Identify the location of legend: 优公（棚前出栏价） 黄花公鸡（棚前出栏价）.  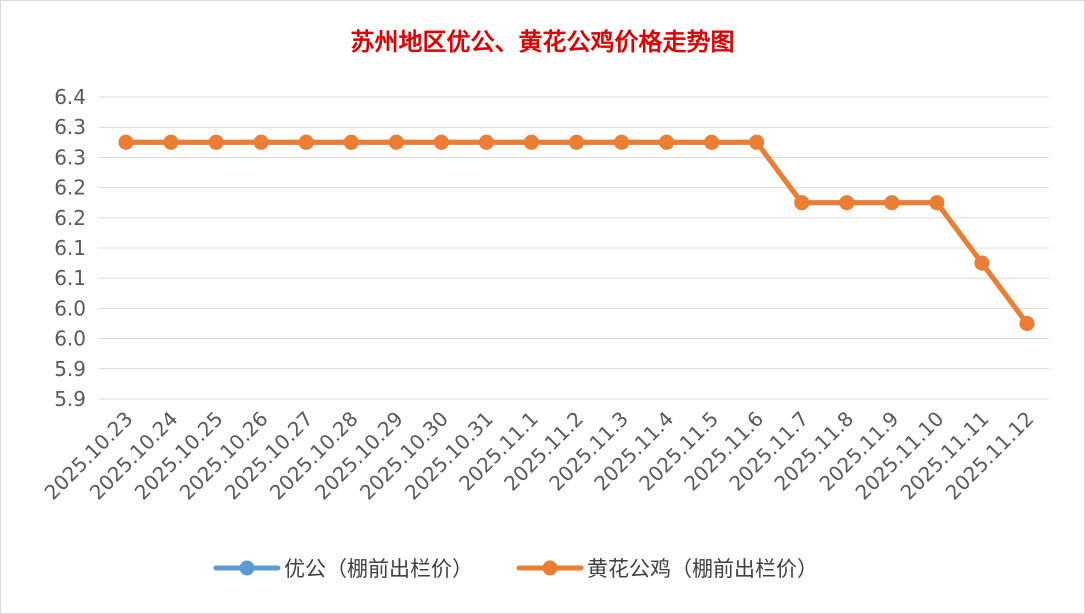
(515, 569).